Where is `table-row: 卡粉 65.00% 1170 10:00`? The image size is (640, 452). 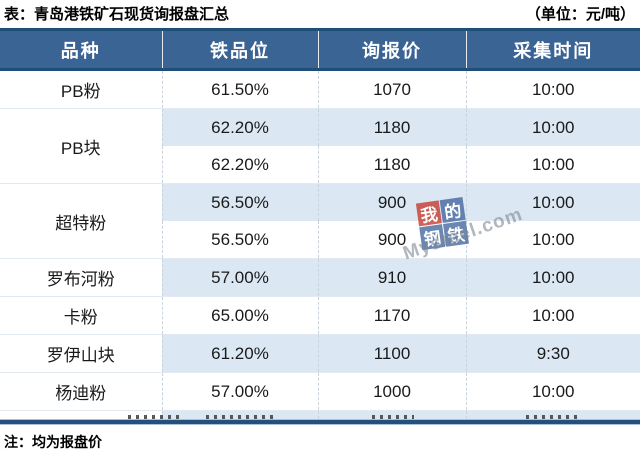
table-row: 卡粉 65.00% 1170 10:00 is located at coordinates (320, 315).